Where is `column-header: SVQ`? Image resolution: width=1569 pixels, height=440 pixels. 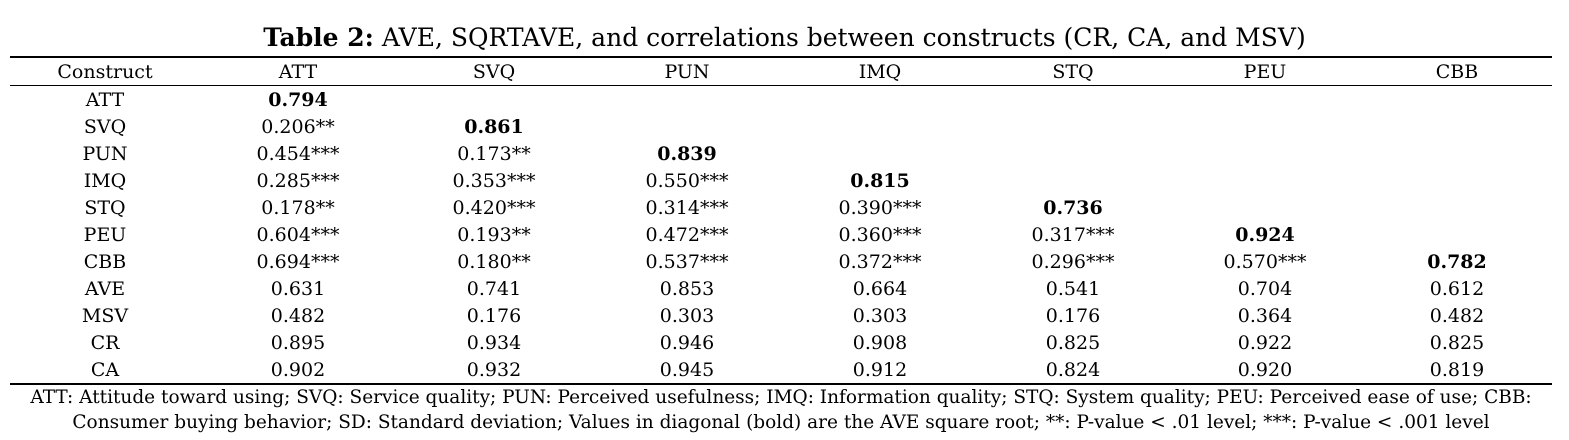
column-header: SVQ is located at coordinates (494, 71).